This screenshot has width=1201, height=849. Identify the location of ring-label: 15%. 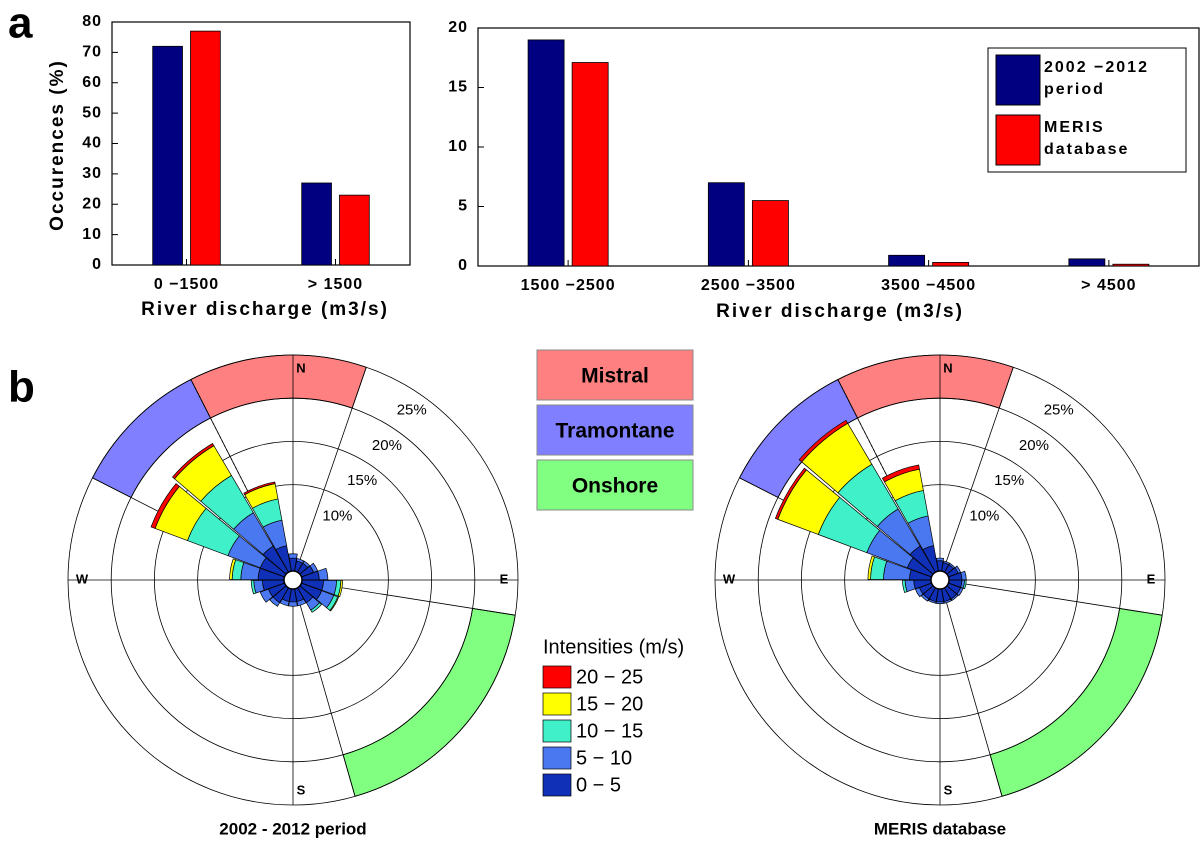
(1009, 480).